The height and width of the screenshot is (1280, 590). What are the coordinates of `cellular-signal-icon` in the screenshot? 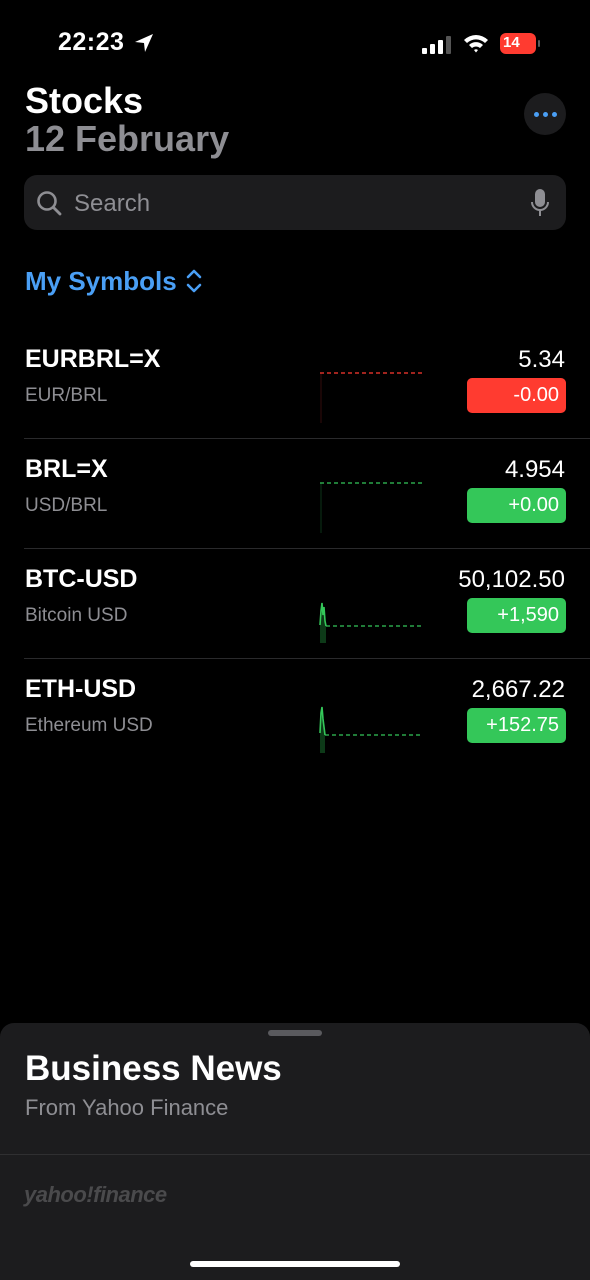 It's located at (436, 45).